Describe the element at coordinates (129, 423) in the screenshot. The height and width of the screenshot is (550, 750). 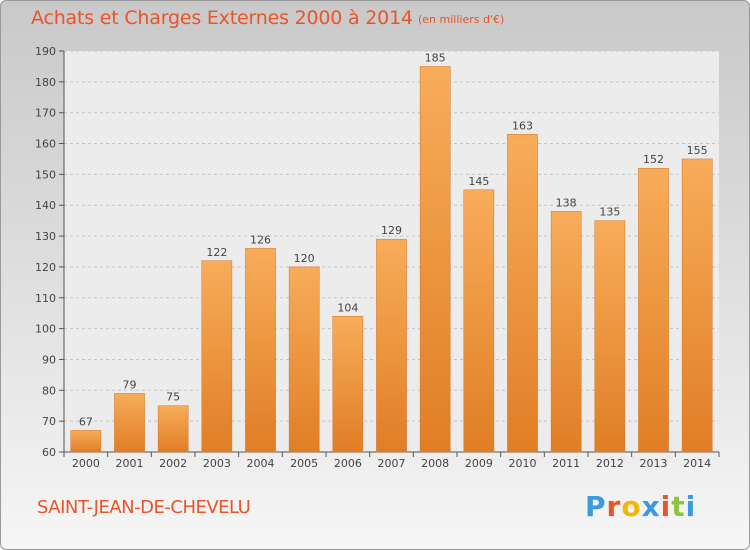
I see `bar-2001` at that location.